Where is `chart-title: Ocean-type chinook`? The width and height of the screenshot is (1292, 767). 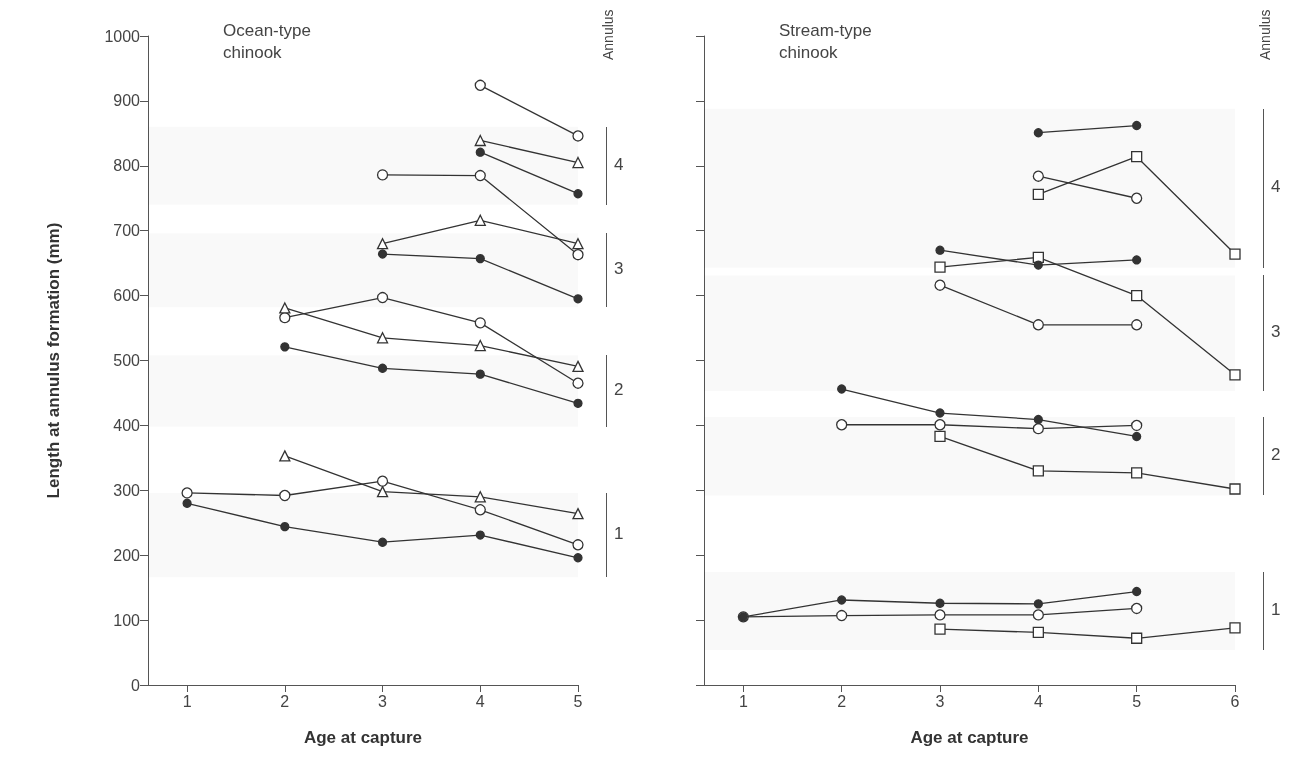
chart-title: Ocean-type chinook is located at coordinates (269, 41).